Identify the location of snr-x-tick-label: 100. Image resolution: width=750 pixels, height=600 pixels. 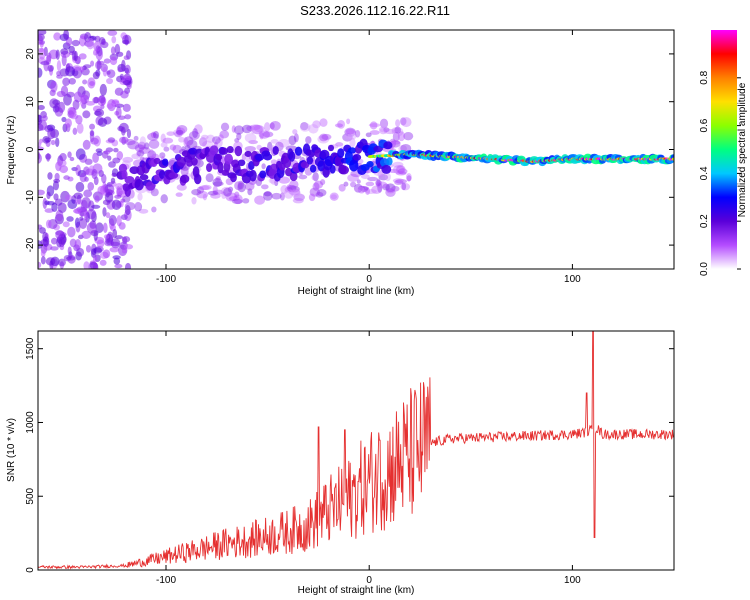
(572, 580).